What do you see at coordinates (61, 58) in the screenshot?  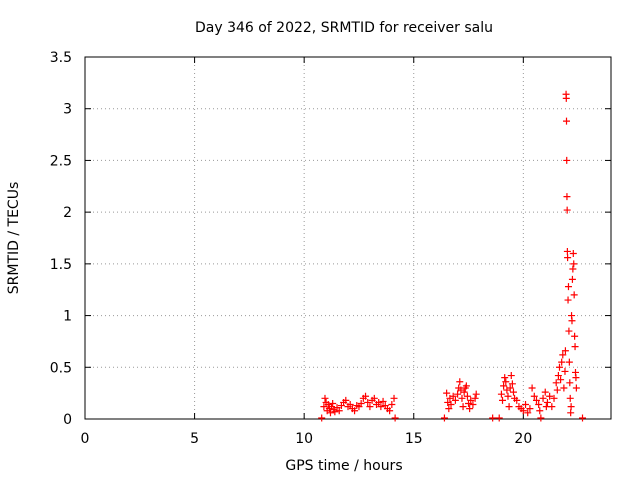 I see `y-tick-label: 3.5` at bounding box center [61, 58].